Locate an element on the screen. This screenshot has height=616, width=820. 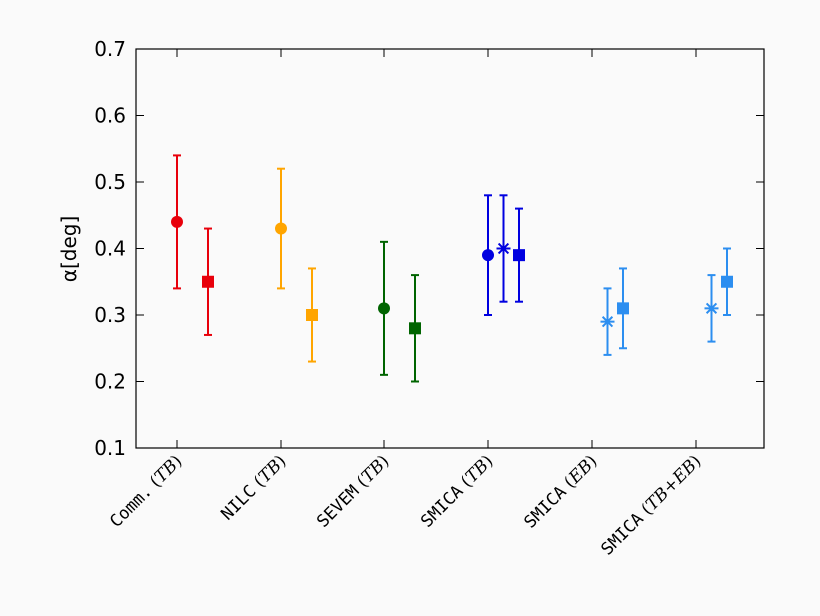
y-axis-label: α[deg] is located at coordinates (69, 249).